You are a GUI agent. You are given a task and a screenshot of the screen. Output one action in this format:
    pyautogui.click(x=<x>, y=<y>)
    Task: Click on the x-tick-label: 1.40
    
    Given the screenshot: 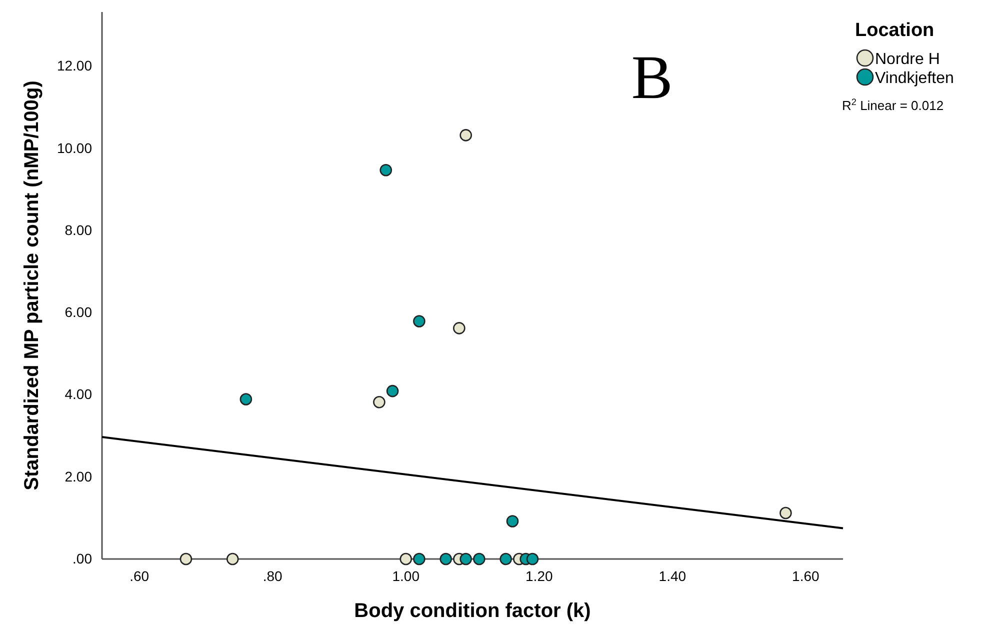 What is the action you would take?
    pyautogui.click(x=672, y=576)
    